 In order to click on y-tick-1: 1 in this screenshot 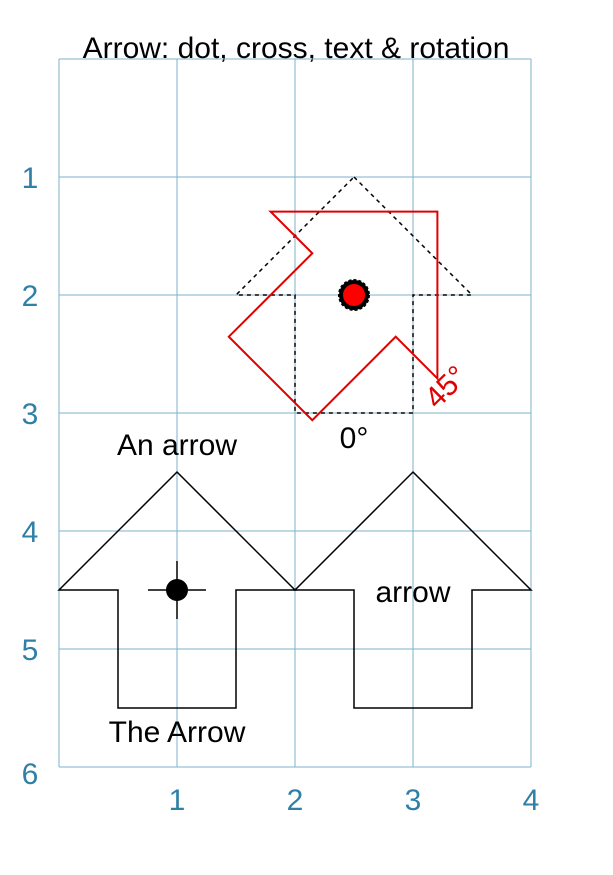, I will do `click(30, 178)`.